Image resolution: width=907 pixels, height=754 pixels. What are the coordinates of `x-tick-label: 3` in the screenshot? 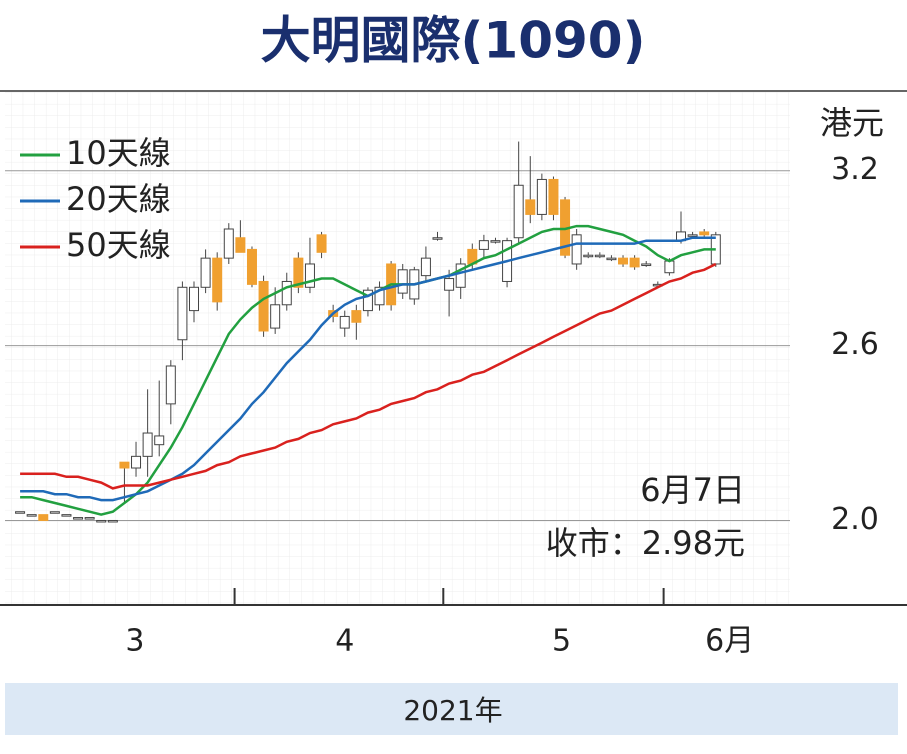 It's located at (134, 641).